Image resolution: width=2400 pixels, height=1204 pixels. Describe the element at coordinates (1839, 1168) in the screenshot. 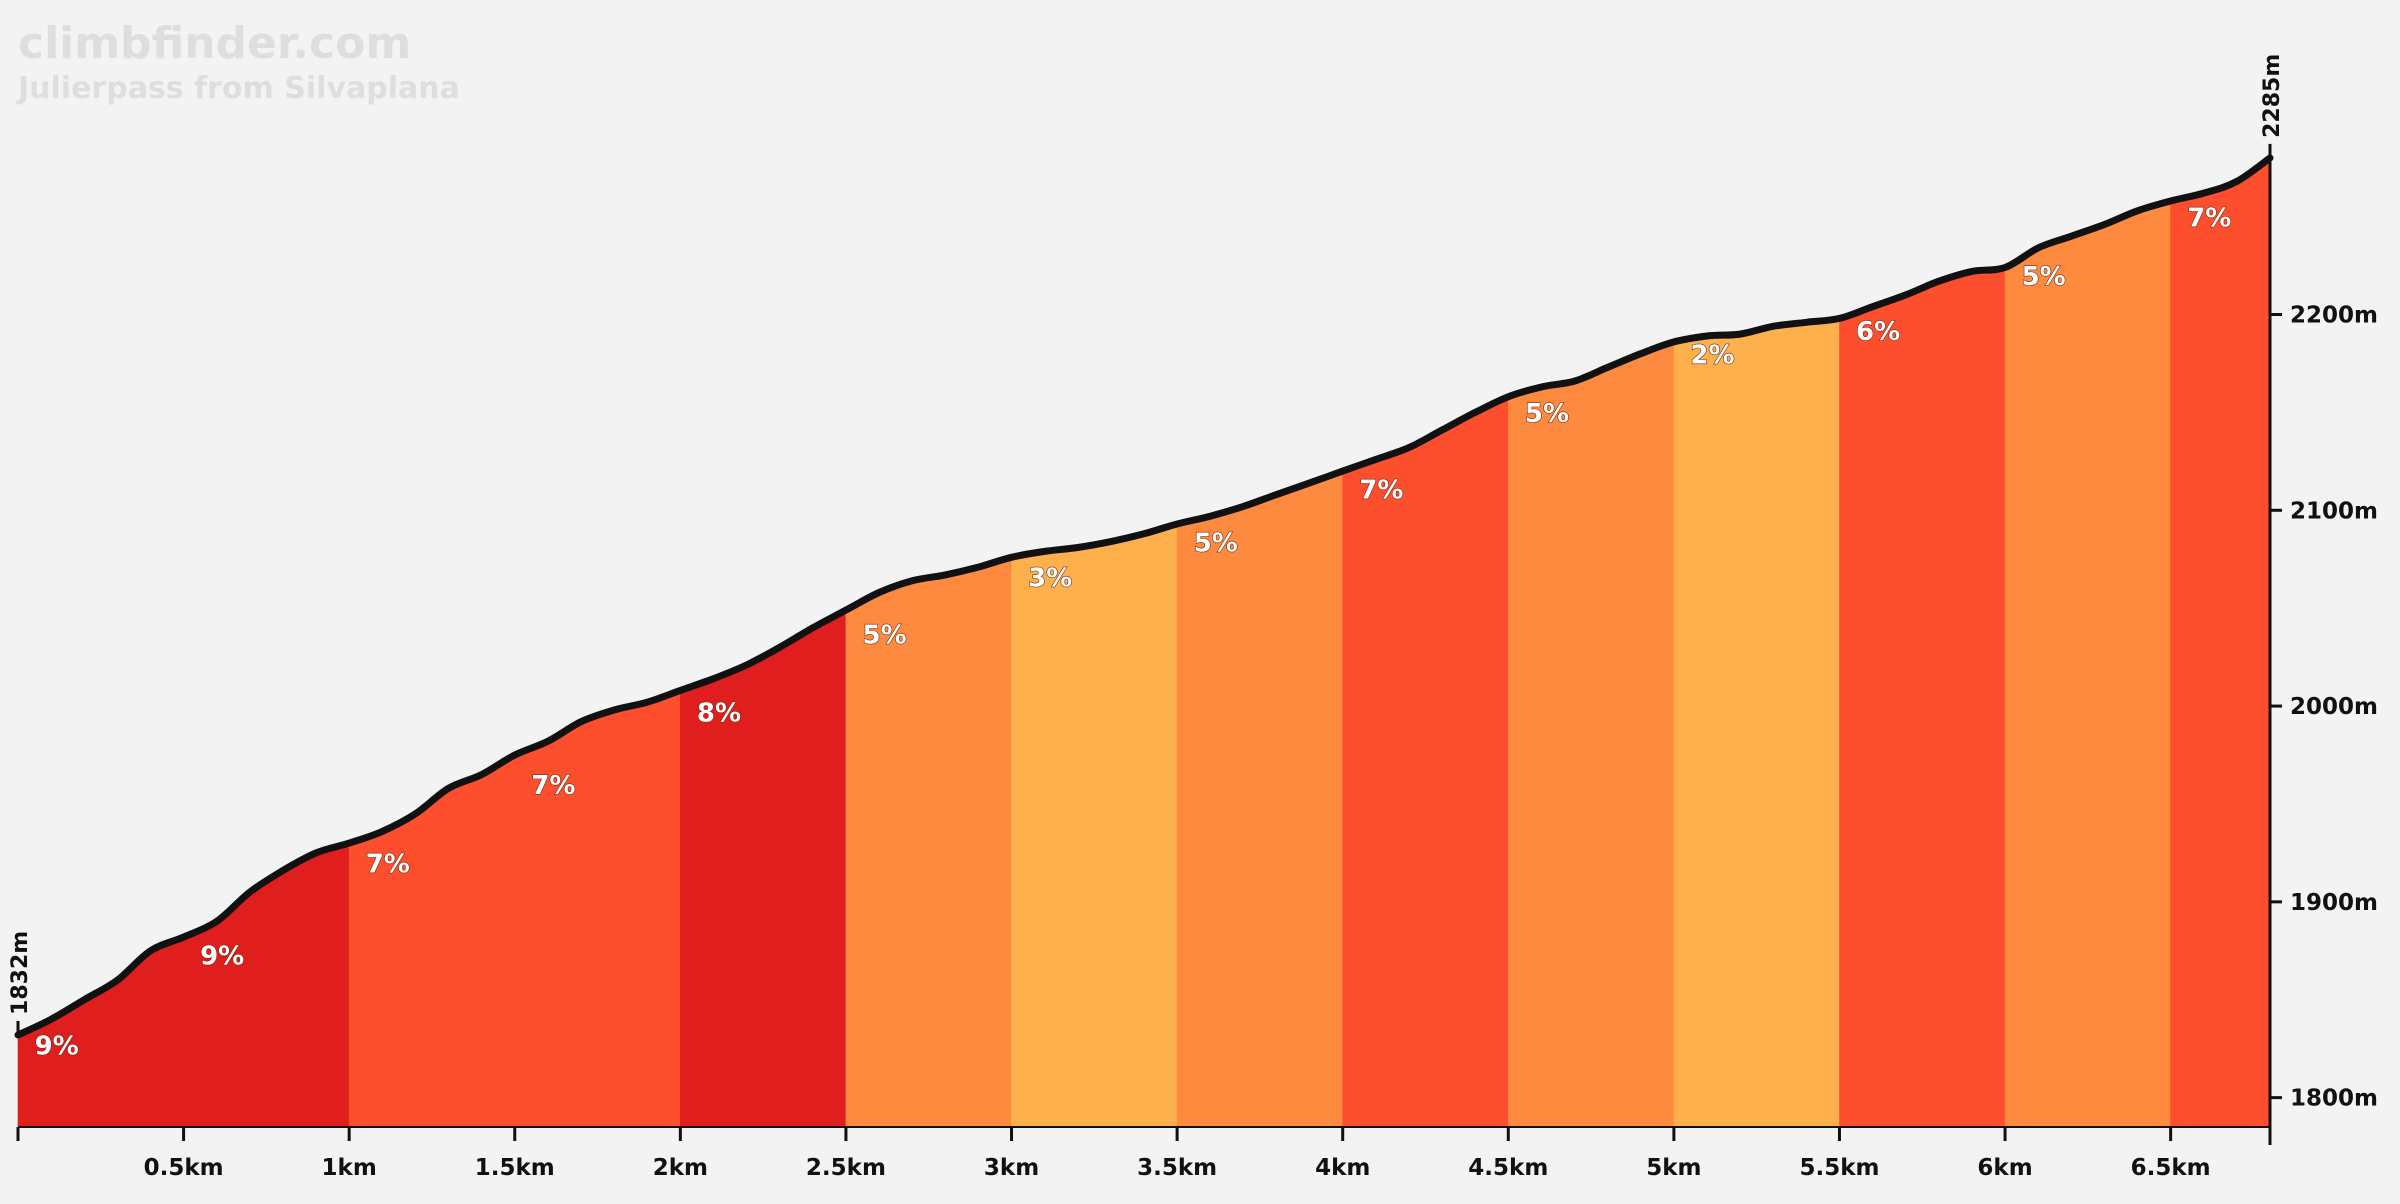

I see `x-tick-label-11: 5.5km` at that location.